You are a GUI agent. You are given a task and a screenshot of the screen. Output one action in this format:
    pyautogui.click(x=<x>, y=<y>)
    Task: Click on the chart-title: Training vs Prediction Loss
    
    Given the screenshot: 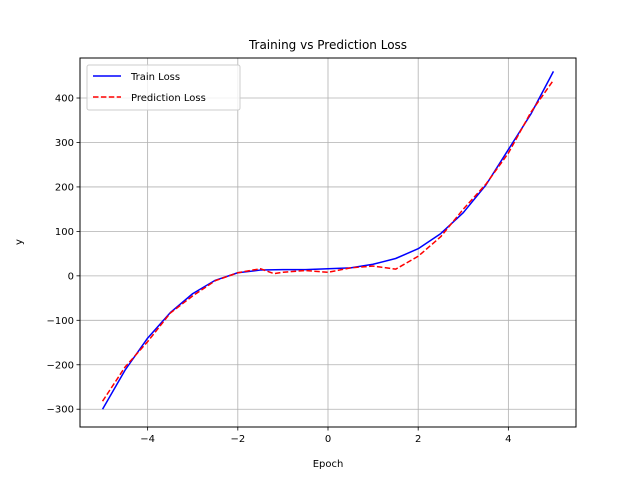 What is the action you would take?
    pyautogui.click(x=327, y=45)
    